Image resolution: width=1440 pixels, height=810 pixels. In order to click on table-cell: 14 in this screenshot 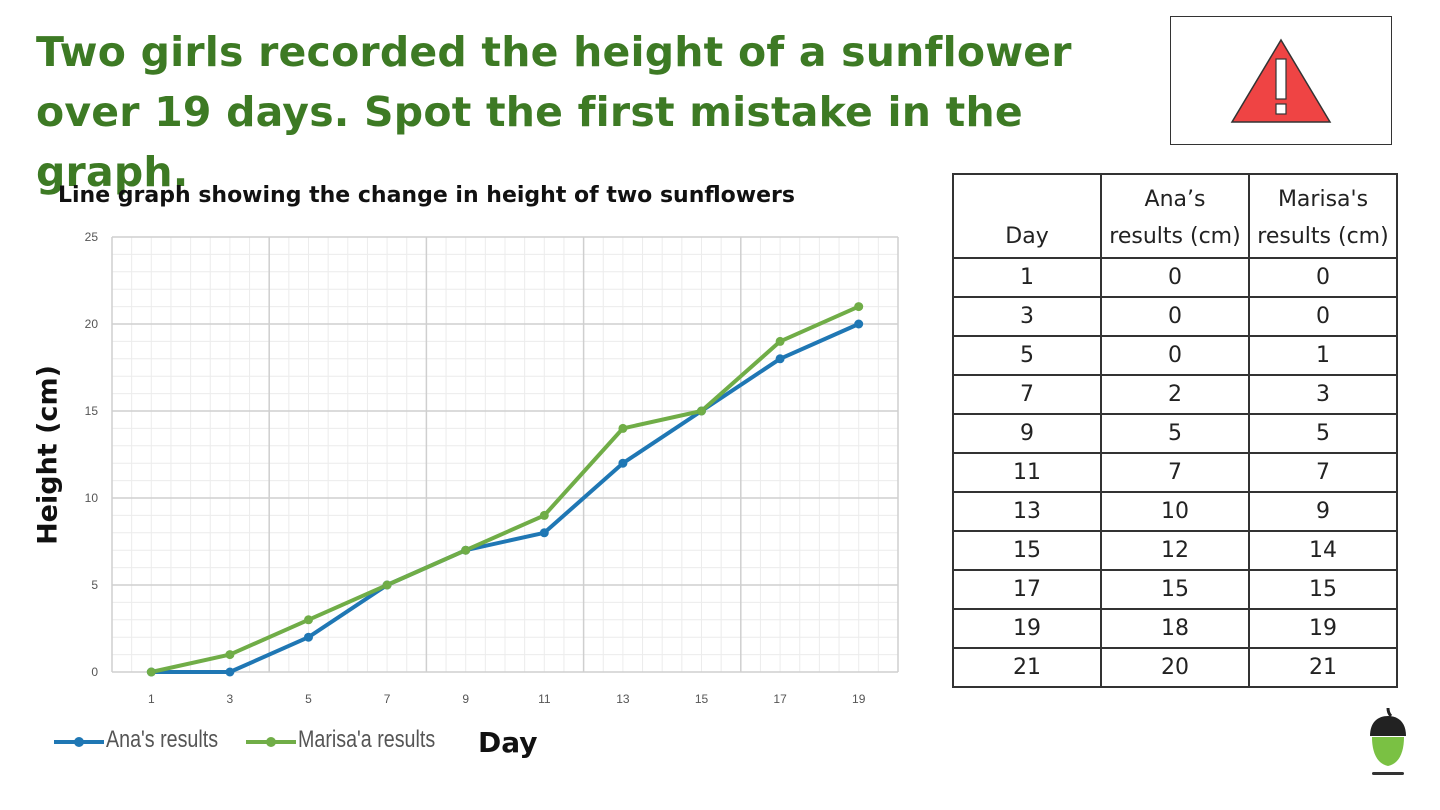, I will do `click(1323, 550)`.